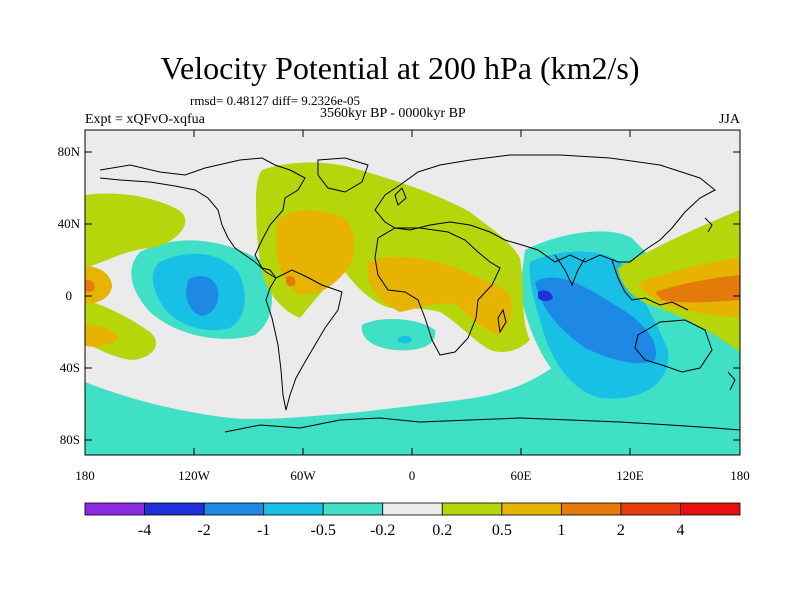 Image resolution: width=800 pixels, height=600 pixels. What do you see at coordinates (412, 520) in the screenshot?
I see `colorbar: -4 -2 -1 -0.5 -0.2 0.2 0.5 1 2 4` at bounding box center [412, 520].